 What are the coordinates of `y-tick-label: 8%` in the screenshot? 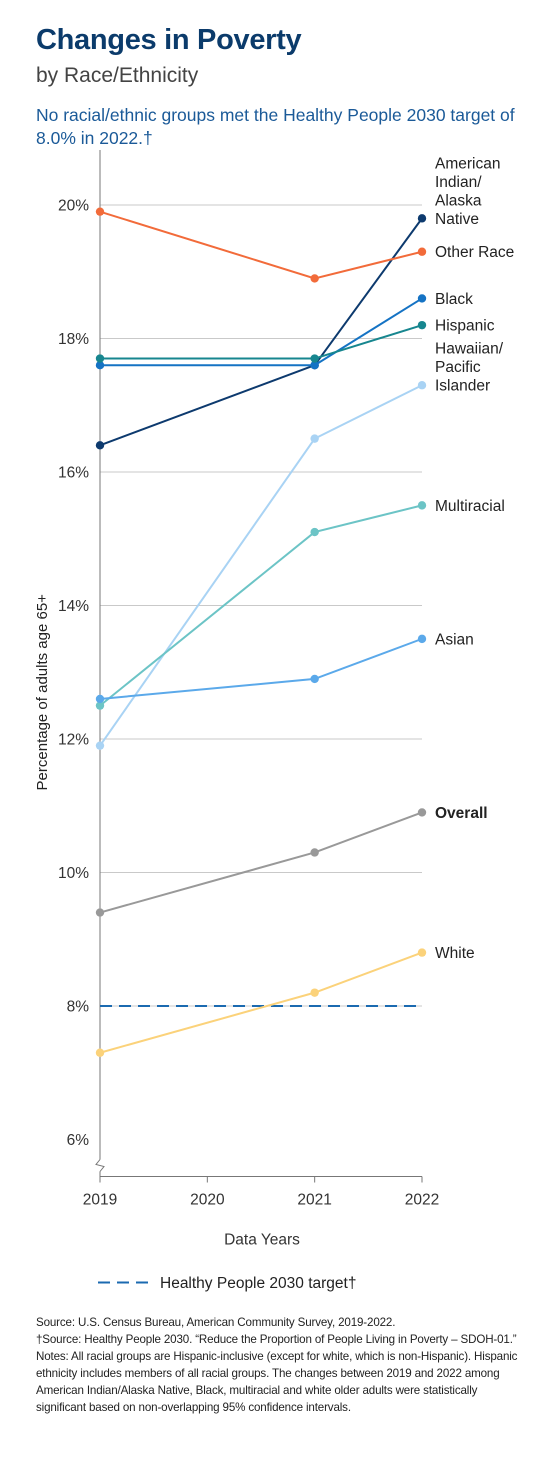 It's located at (78, 1007).